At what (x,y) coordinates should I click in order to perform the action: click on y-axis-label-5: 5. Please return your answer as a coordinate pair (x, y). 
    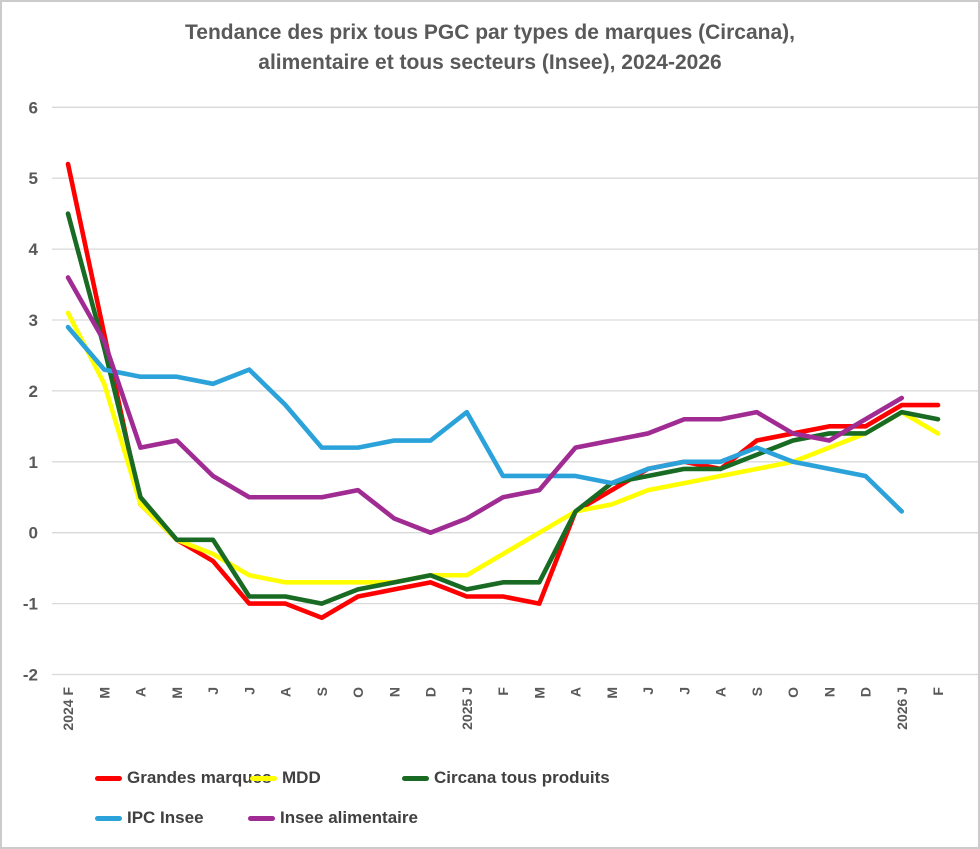
    Looking at the image, I should click on (33, 178).